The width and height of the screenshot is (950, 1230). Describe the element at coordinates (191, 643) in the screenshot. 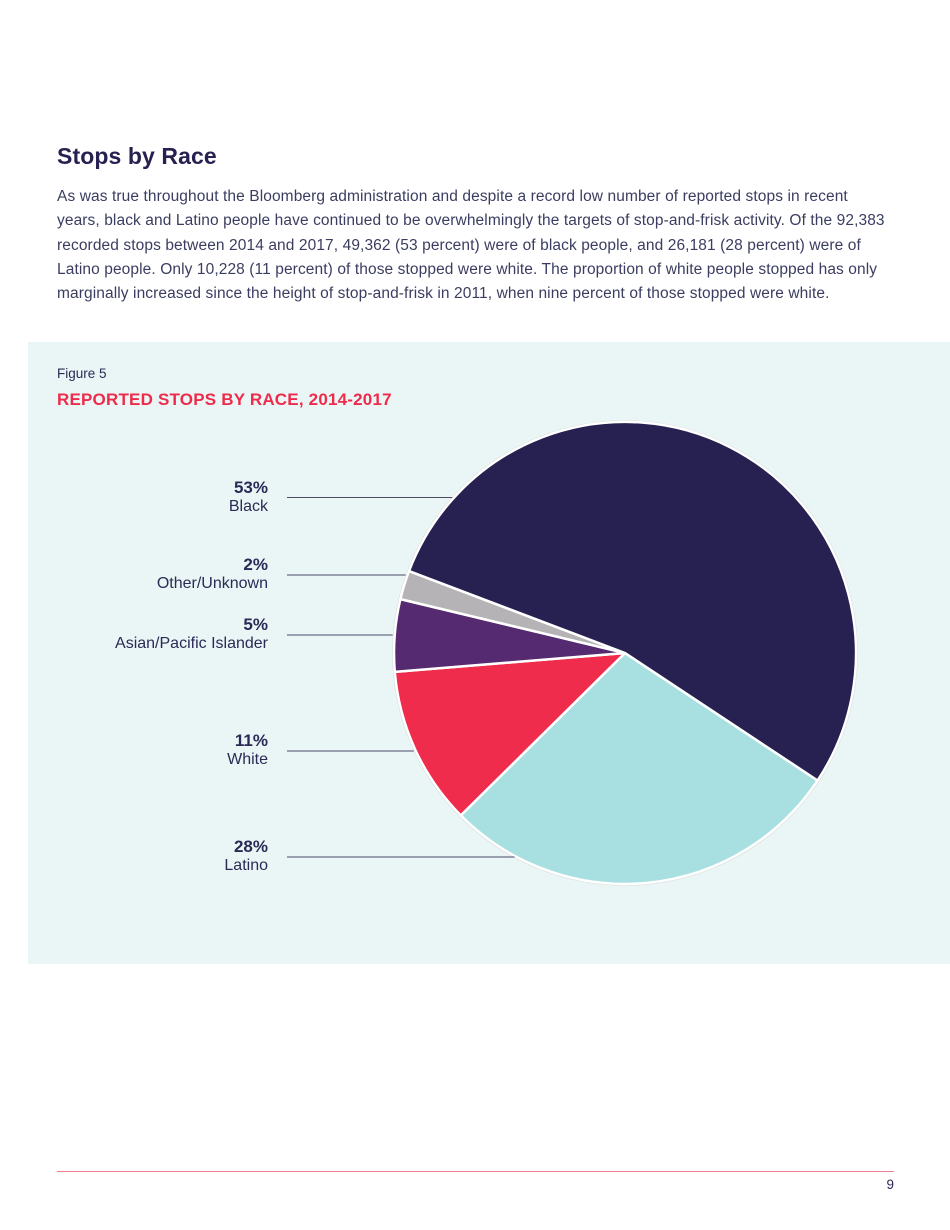

I see `pie-label-name: Asian/Pacific Islander` at that location.